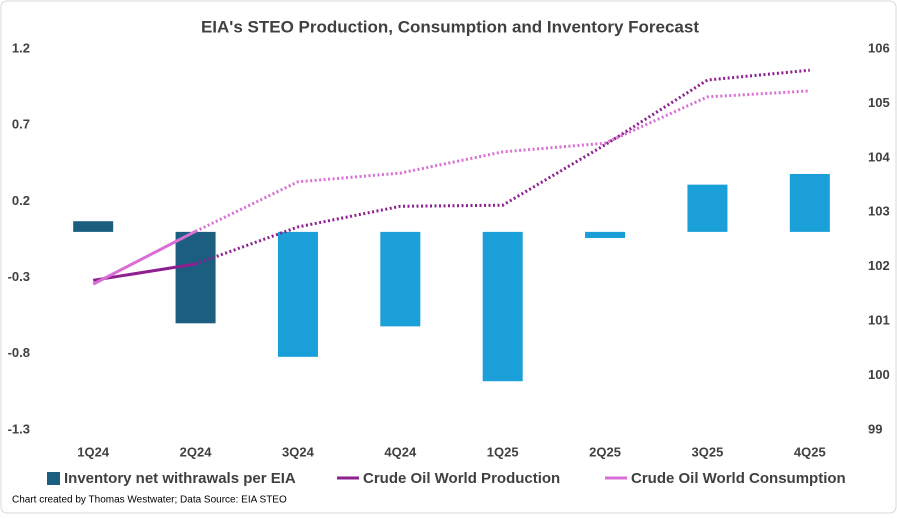 The image size is (897, 519). Describe the element at coordinates (19, 352) in the screenshot. I see `y-tick-label: -0.8` at that location.